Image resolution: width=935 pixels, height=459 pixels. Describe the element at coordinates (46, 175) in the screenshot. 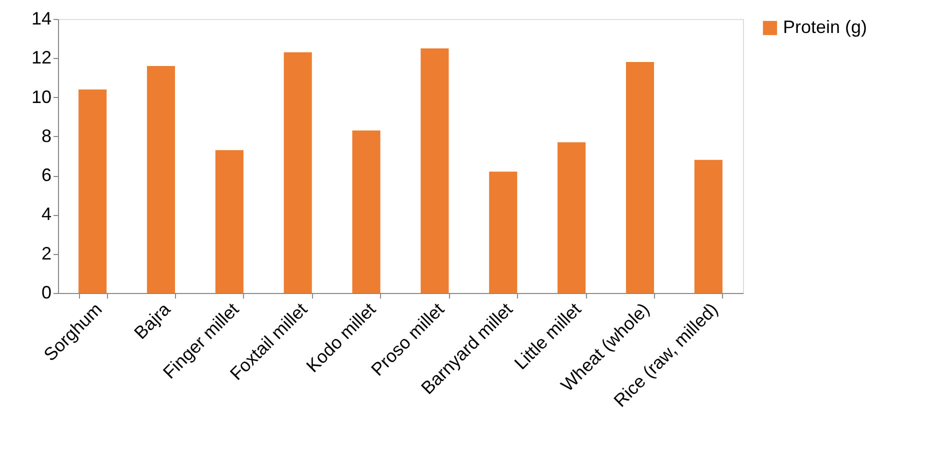

I see `y-tick-label: 6` at that location.